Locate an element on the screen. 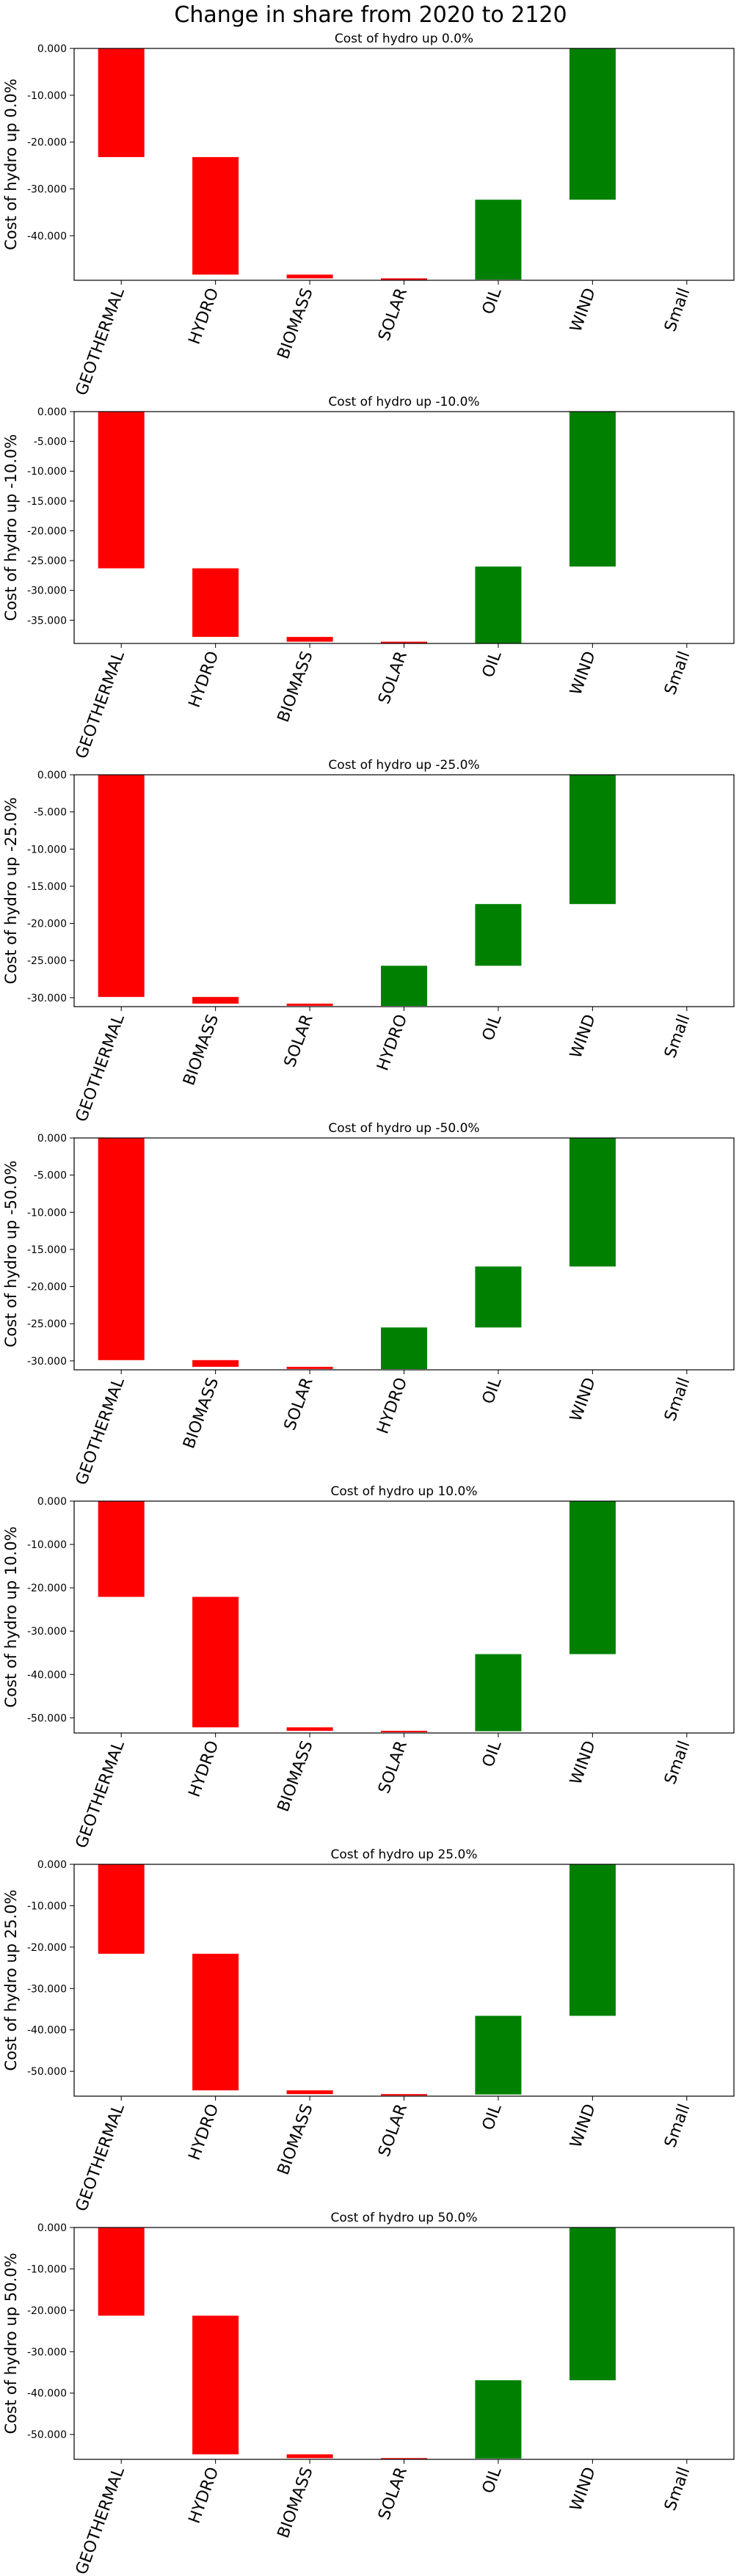  y-axis-label: Cost of hydro up 0.0% is located at coordinates (11, 165).